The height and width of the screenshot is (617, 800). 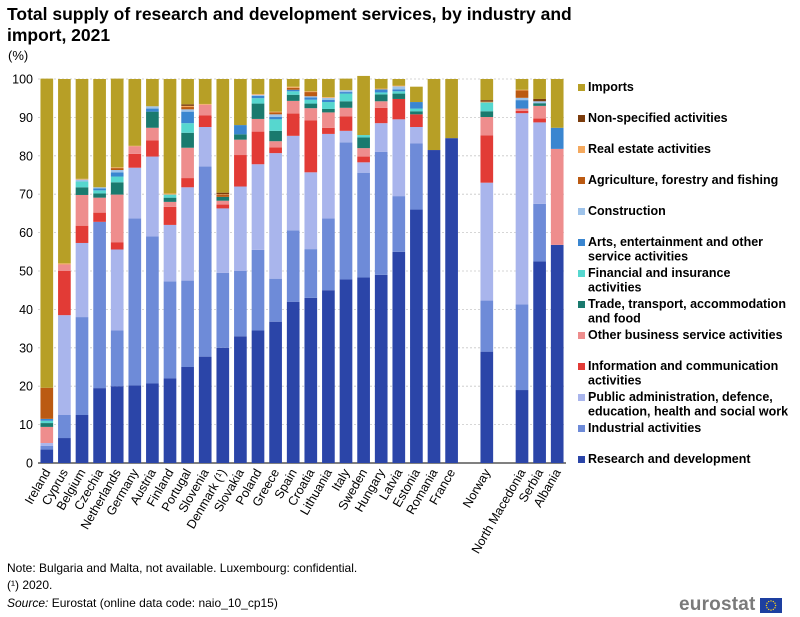 What do you see at coordinates (659, 280) in the screenshot?
I see `legend-label: Financial and insurance activities` at bounding box center [659, 280].